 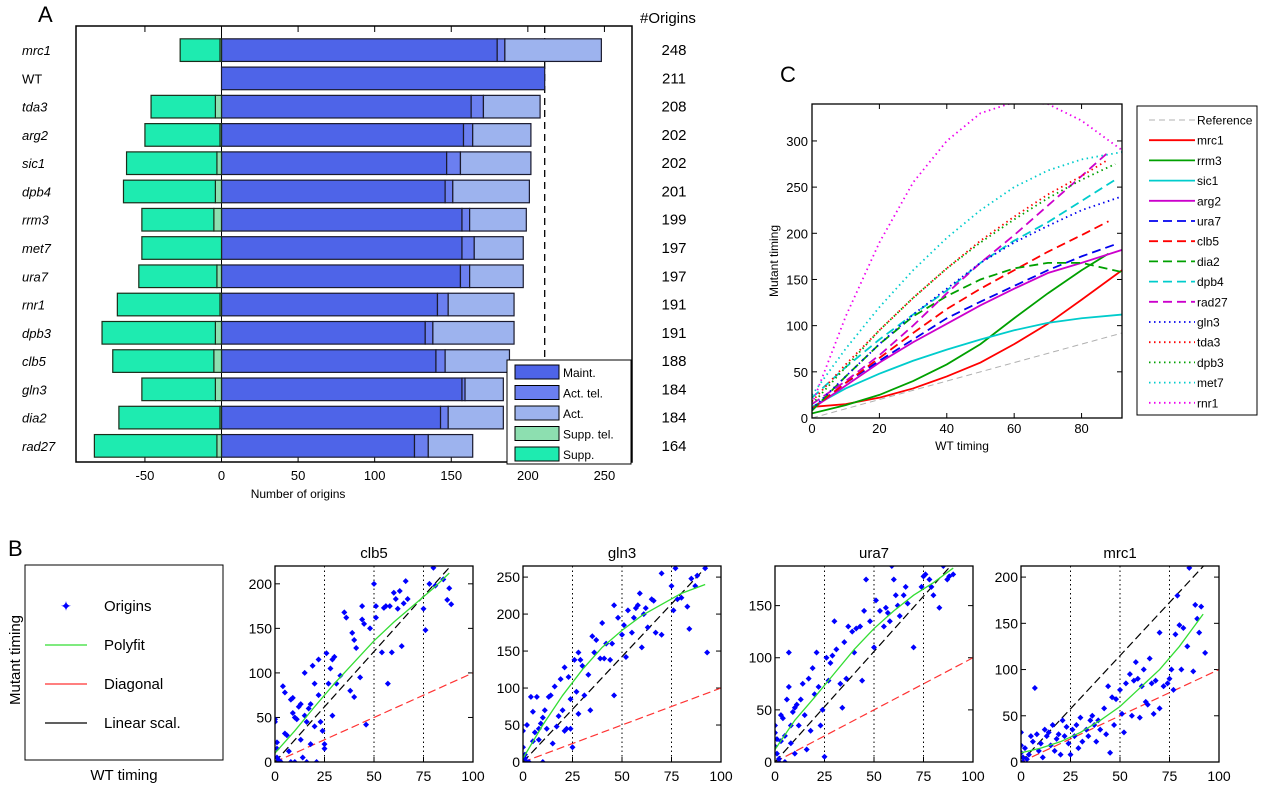 What do you see at coordinates (573, 414) in the screenshot?
I see `legend-label: Act.` at bounding box center [573, 414].